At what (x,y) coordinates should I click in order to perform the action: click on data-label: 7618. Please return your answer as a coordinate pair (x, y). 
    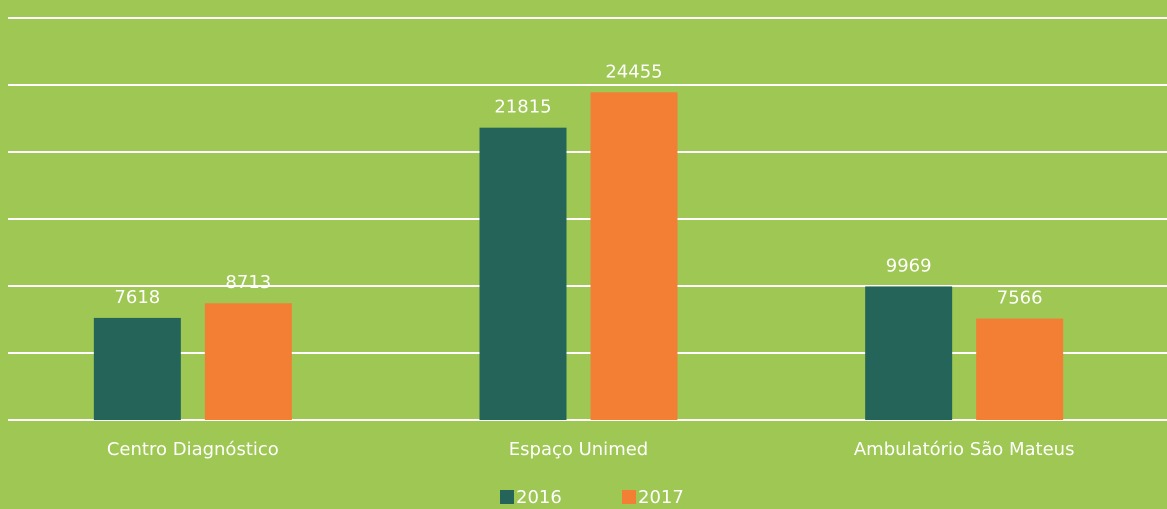
    Looking at the image, I should click on (137, 297).